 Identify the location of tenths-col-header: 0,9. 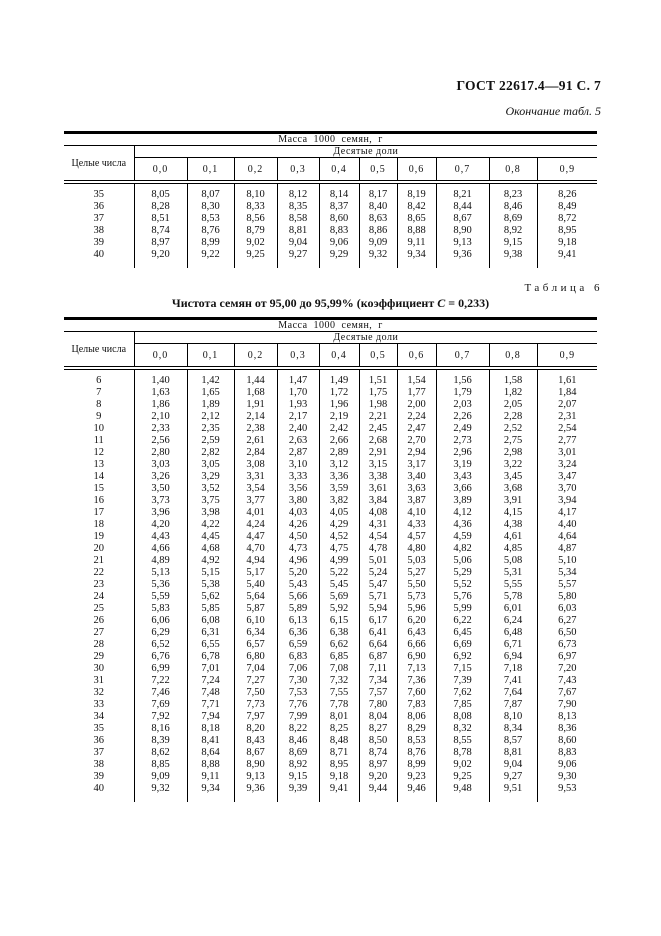
(567, 170).